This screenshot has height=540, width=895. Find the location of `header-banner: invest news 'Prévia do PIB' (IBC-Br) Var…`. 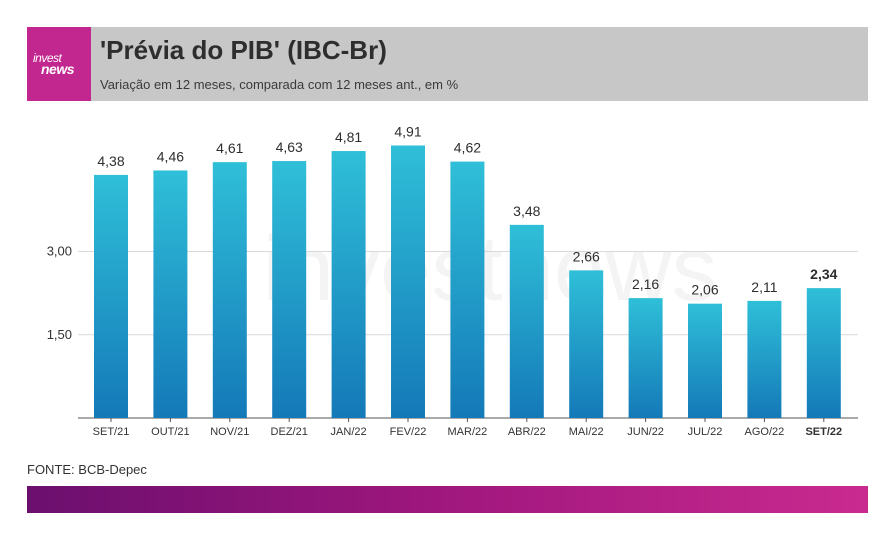

header-banner: invest news 'Prévia do PIB' (IBC-Br) Var… is located at coordinates (447, 64).